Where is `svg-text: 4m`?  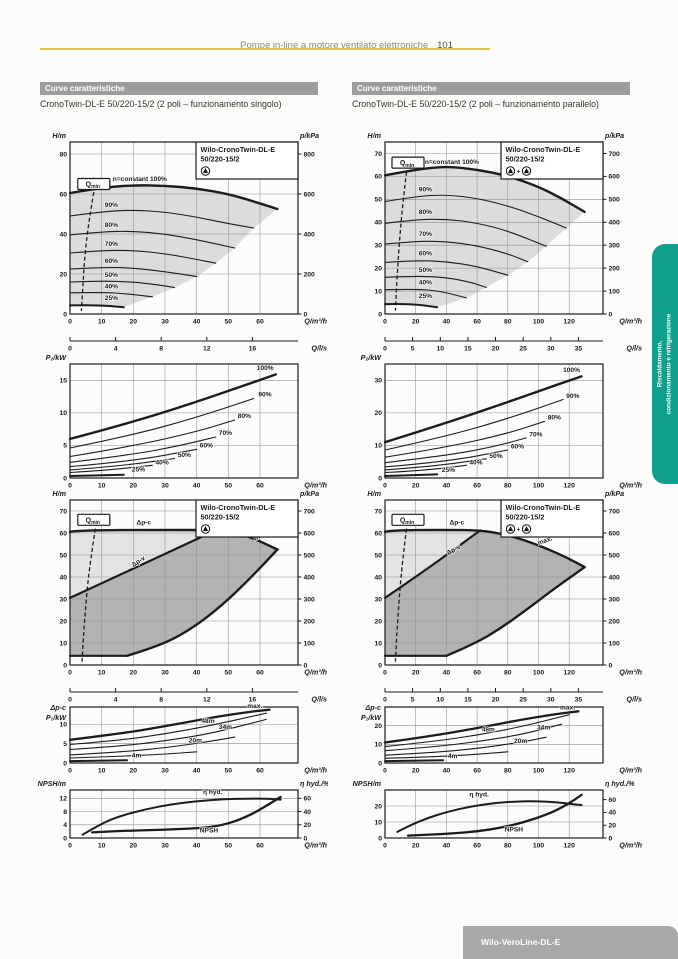 svg-text: 4m is located at coordinates (137, 756).